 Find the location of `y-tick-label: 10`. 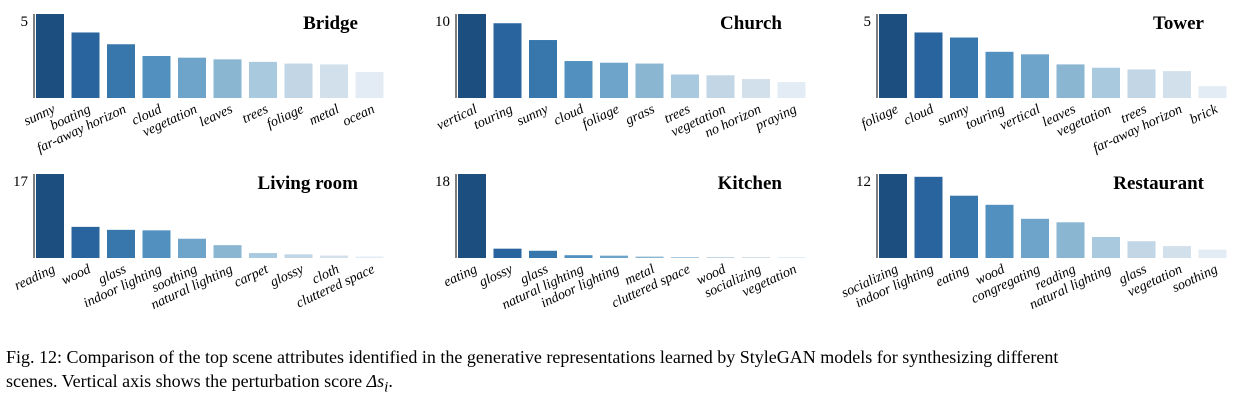

y-tick-label: 10 is located at coordinates (442, 22).